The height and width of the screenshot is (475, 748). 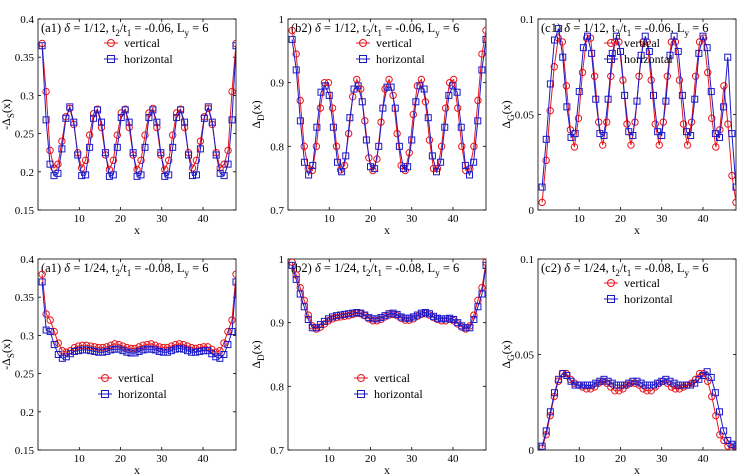 I want to click on y-tick-label: 0.05, so click(x=525, y=356).